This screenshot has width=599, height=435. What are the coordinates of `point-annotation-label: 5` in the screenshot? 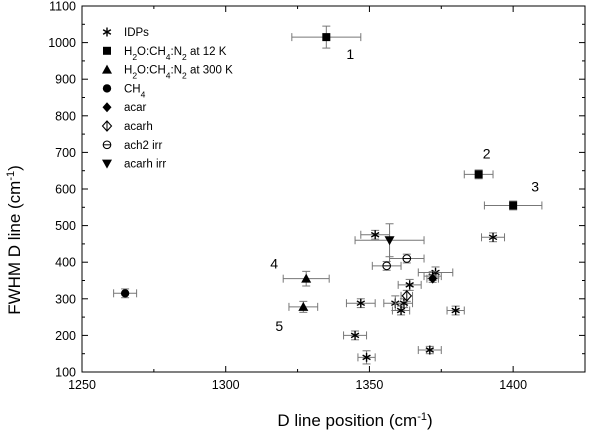 It's located at (279, 326).